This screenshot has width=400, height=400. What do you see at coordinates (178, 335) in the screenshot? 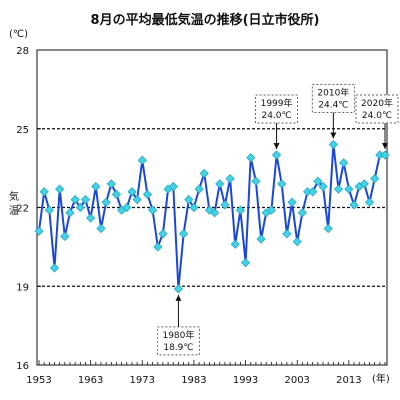
I see `callout-year-1980: 1980年` at bounding box center [178, 335].